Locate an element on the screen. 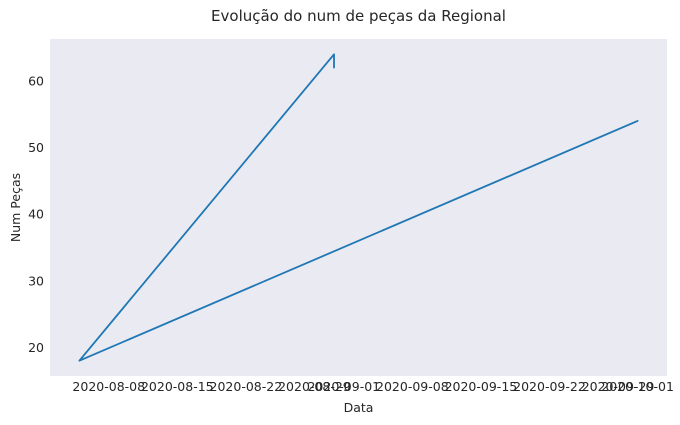 The height and width of the screenshot is (425, 680). y-tick-labels: 20 30 40 50 60 is located at coordinates (36, 213).